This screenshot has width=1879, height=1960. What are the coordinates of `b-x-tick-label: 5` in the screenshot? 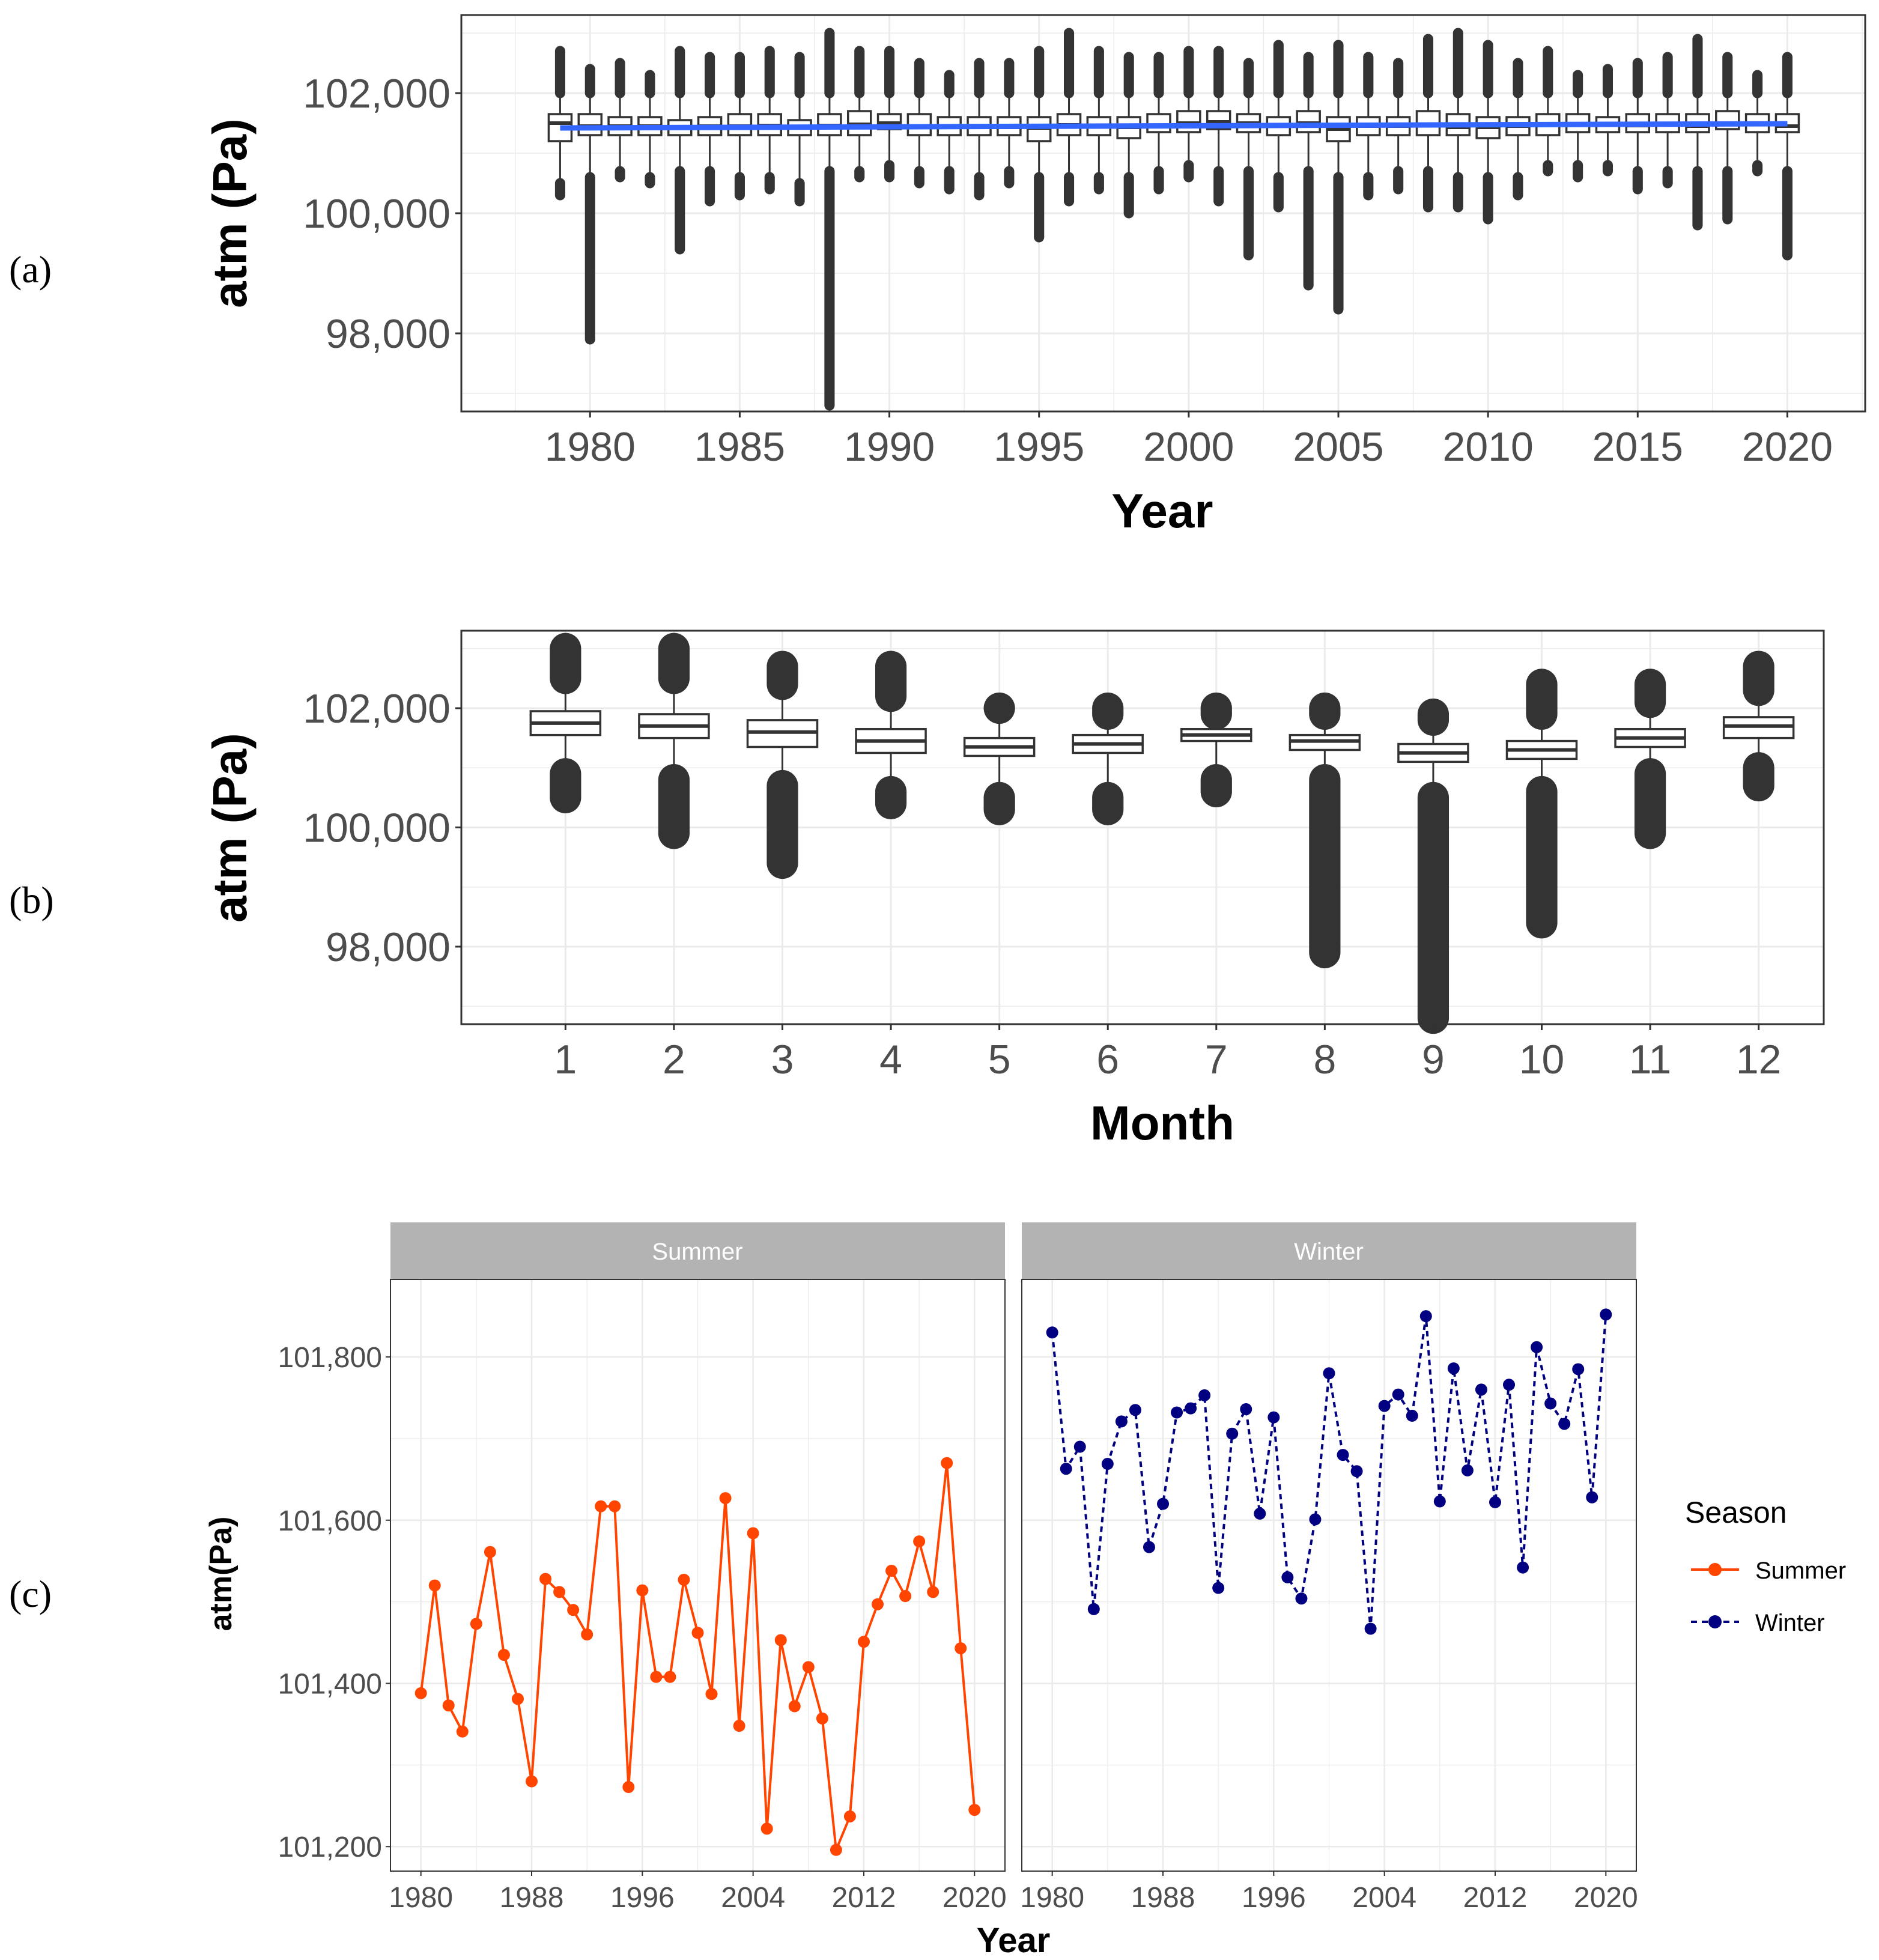 It's located at (999, 1059).